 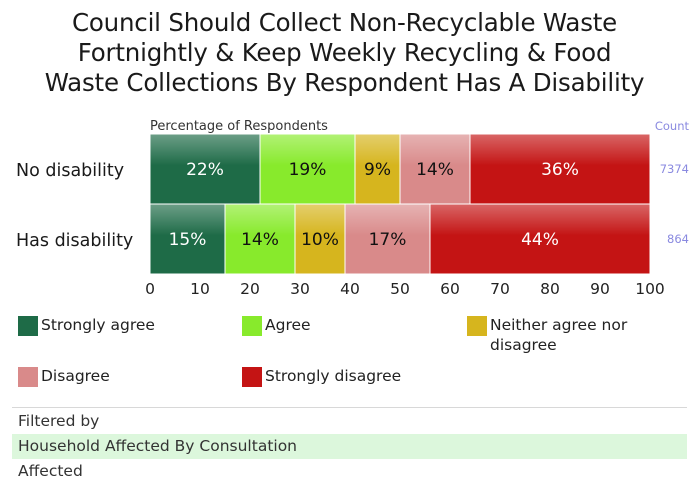 I want to click on filter-field: Household Affected By Consultation, so click(x=349, y=446).